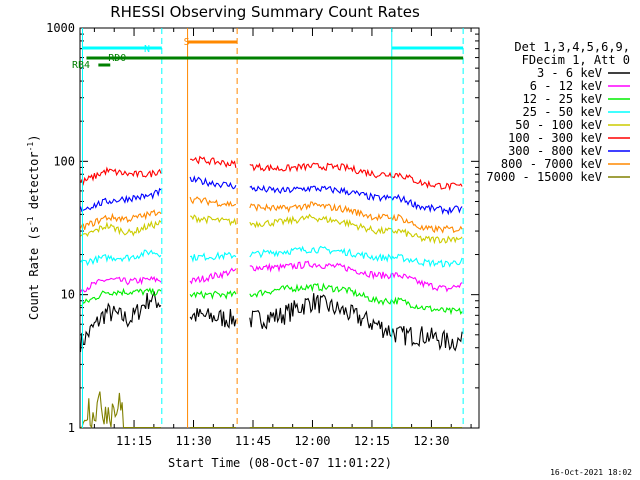 The width and height of the screenshot is (640, 480). Describe the element at coordinates (562, 99) in the screenshot. I see `legend-label: 12 - 25 keV` at that location.